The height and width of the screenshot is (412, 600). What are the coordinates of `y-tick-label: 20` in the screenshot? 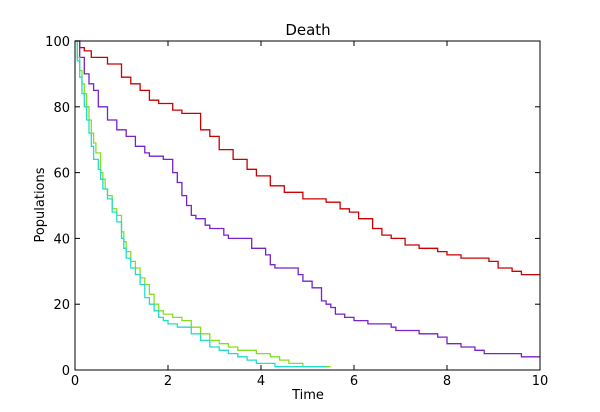 It's located at (61, 305).